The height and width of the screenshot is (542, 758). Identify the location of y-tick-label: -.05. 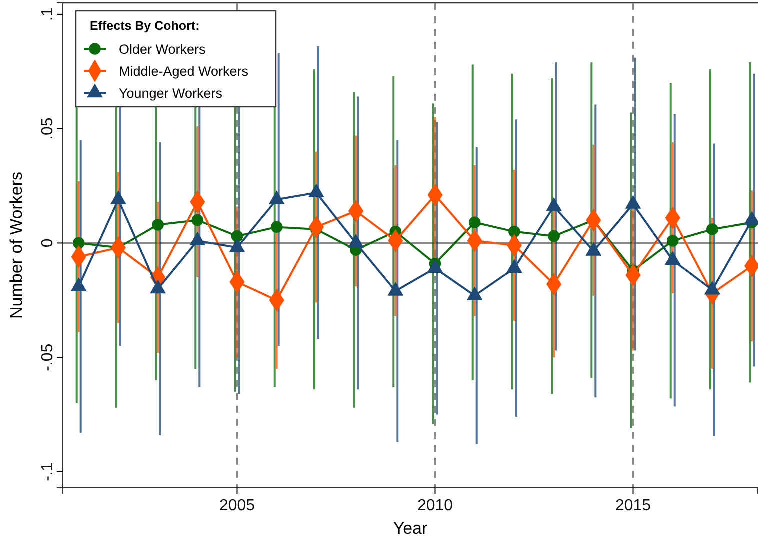
(48, 358).